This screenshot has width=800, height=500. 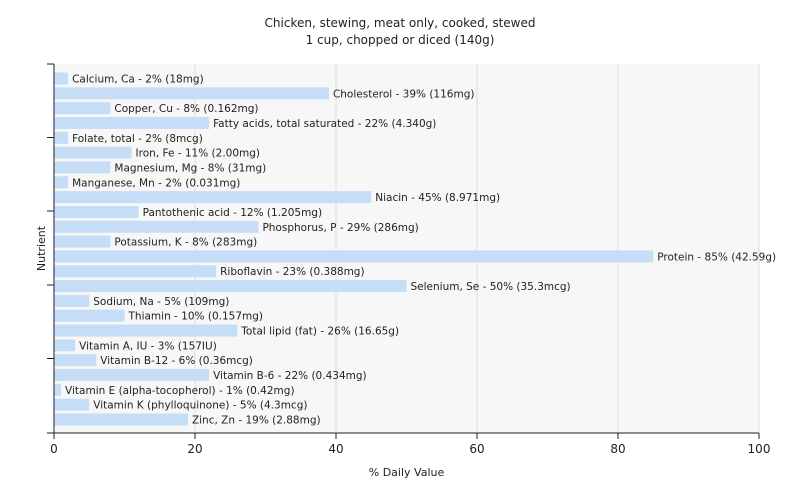 I want to click on x-tick-label: 60, so click(x=476, y=449).